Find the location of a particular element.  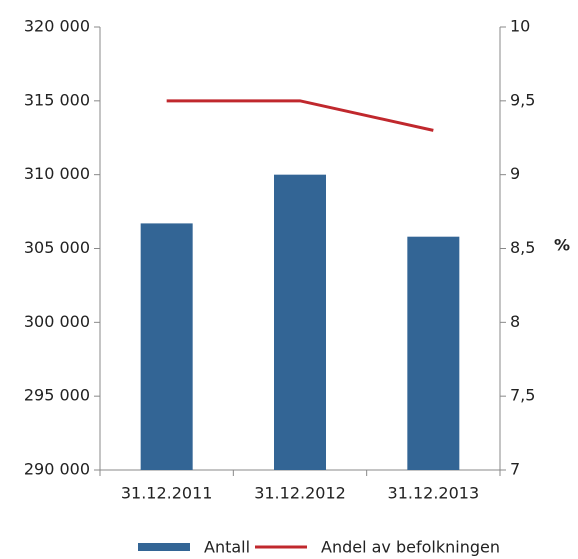

y2-tick-label: 7,5 is located at coordinates (522, 395).